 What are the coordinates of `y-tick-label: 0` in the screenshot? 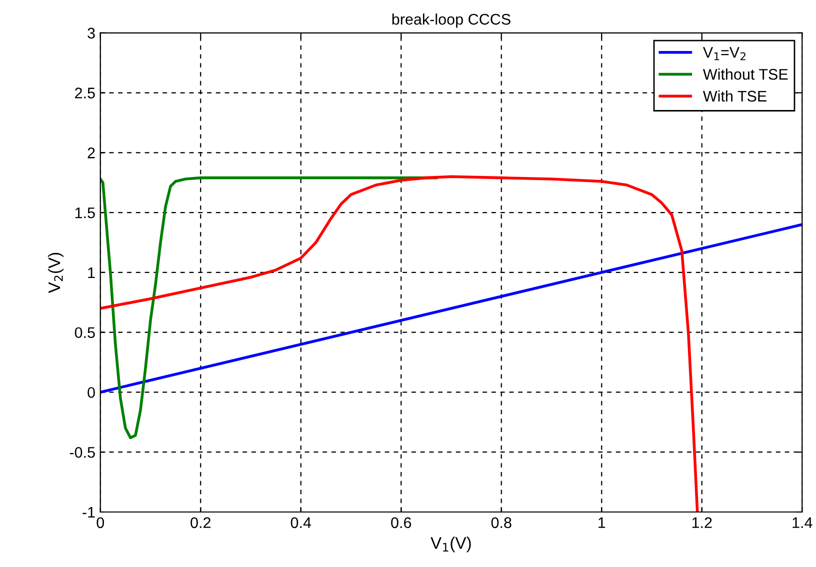 It's located at (91, 392).